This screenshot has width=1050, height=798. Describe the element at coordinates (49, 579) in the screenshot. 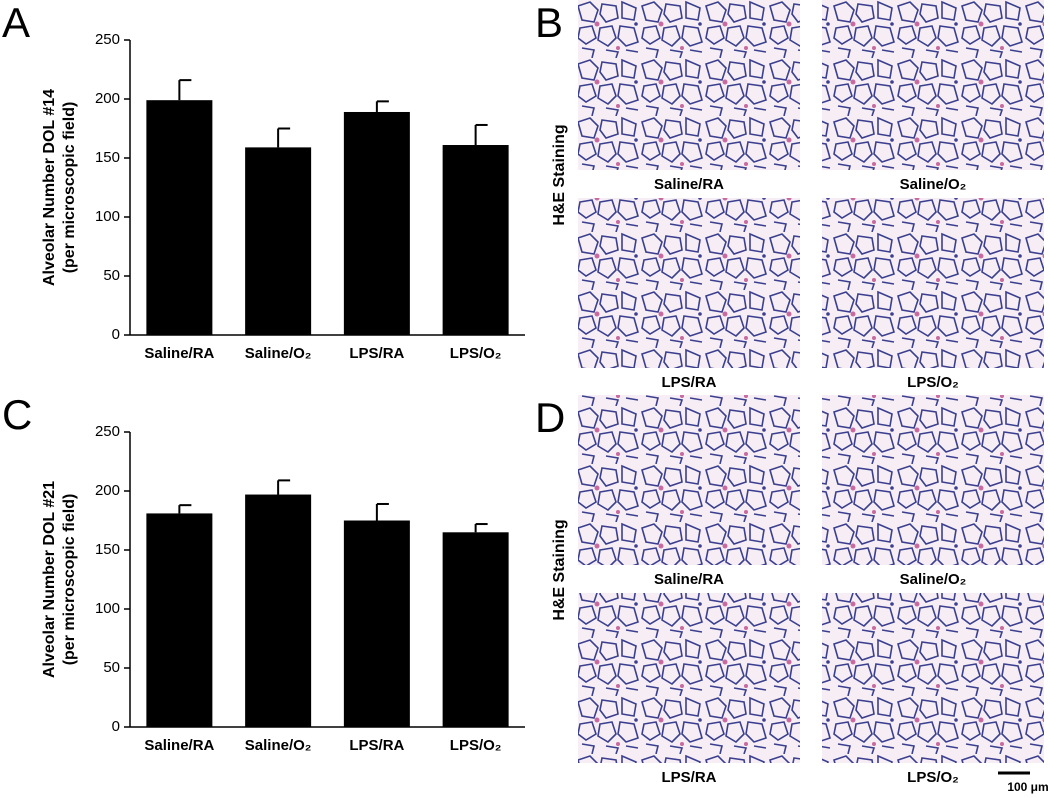

I see `y-axis-label: Alveolar Number DOL #21` at that location.